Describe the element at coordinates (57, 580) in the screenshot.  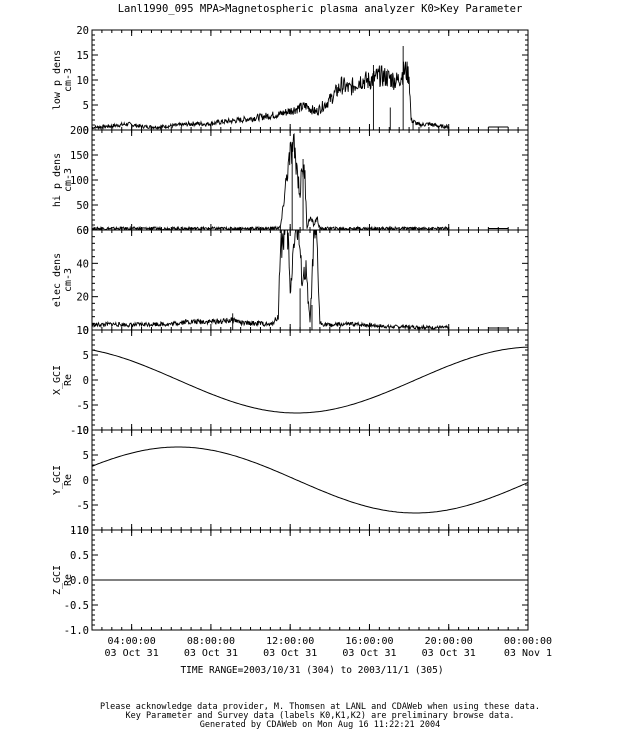
I see `y-axis-title: Z_GCI` at that location.